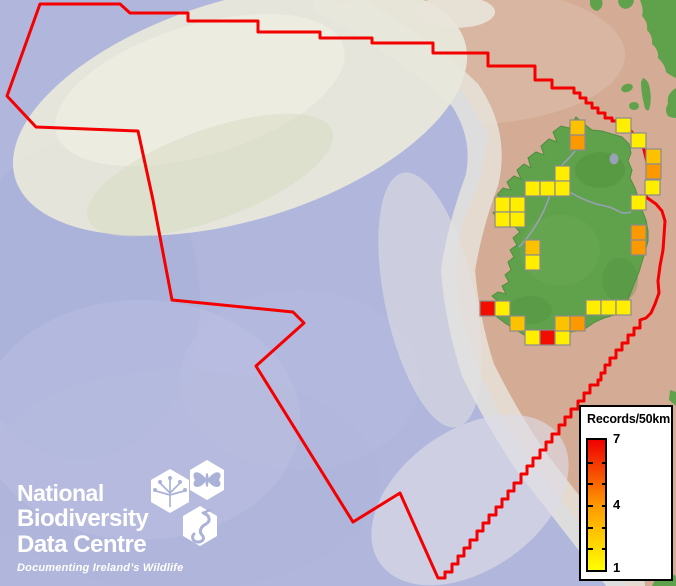 This screenshot has width=676, height=586. Describe the element at coordinates (210, 175) in the screenshot. I see `bank-green-tinge` at that location.